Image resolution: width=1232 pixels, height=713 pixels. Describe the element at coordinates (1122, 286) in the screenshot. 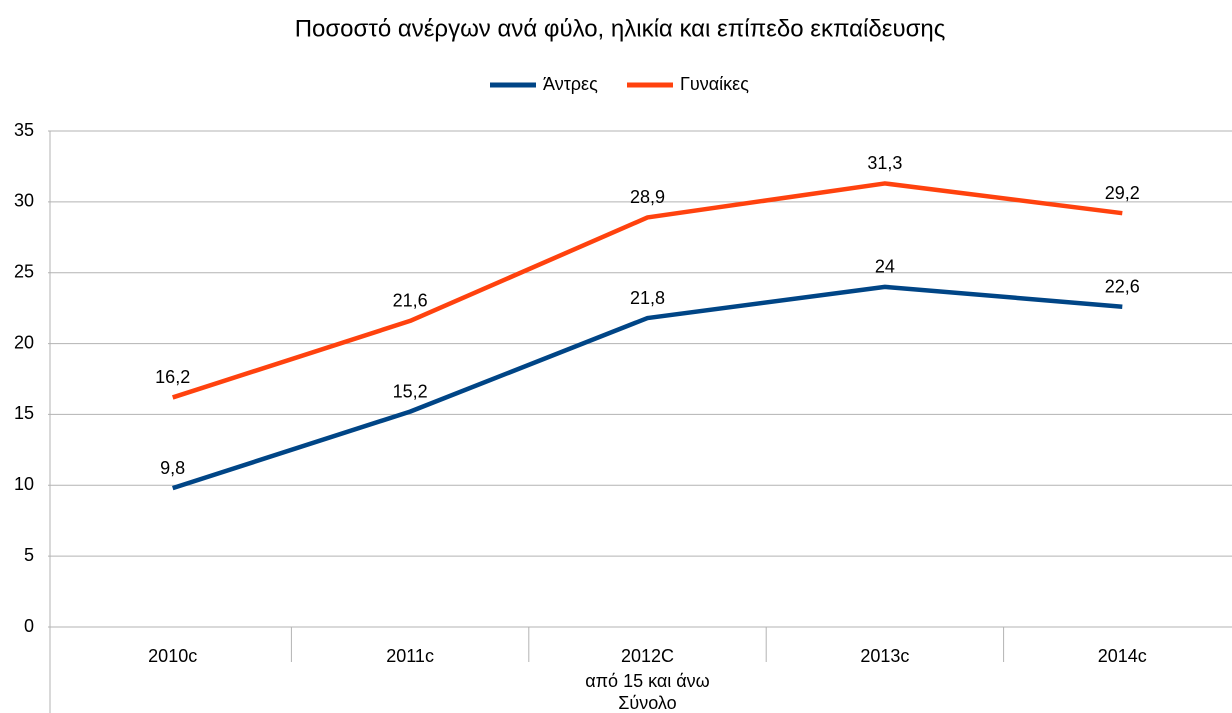

I see `data-label: 22,6` at that location.